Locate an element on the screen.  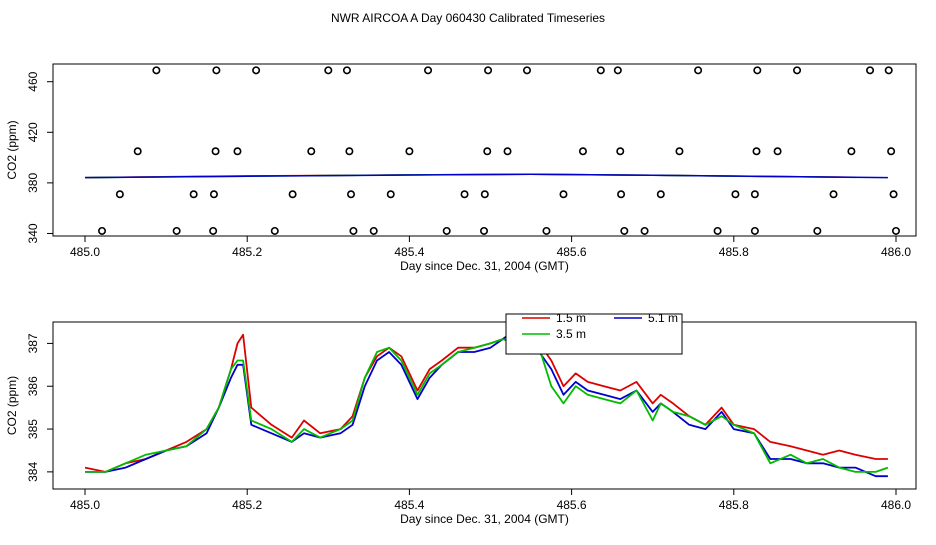
y-tick-label: 420 is located at coordinates (33, 132).